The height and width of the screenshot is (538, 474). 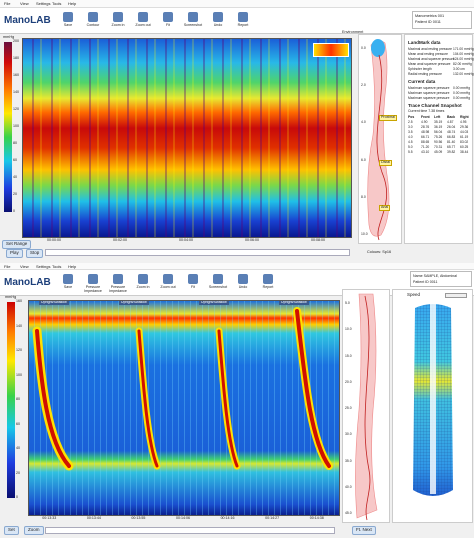 What do you see at coordinates (168, 25) in the screenshot?
I see `button-label: Fit` at bounding box center [168, 25].